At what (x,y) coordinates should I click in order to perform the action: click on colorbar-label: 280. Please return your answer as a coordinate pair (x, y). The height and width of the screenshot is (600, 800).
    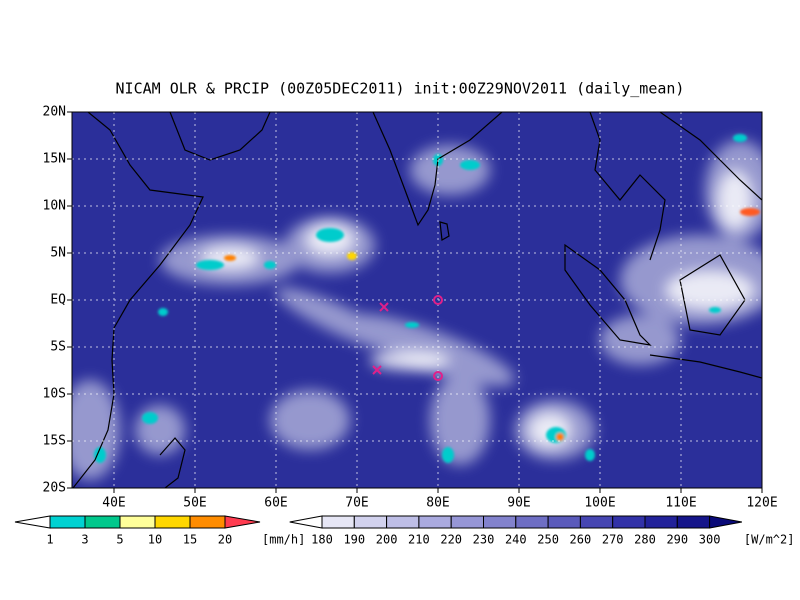
    Looking at the image, I should click on (645, 540).